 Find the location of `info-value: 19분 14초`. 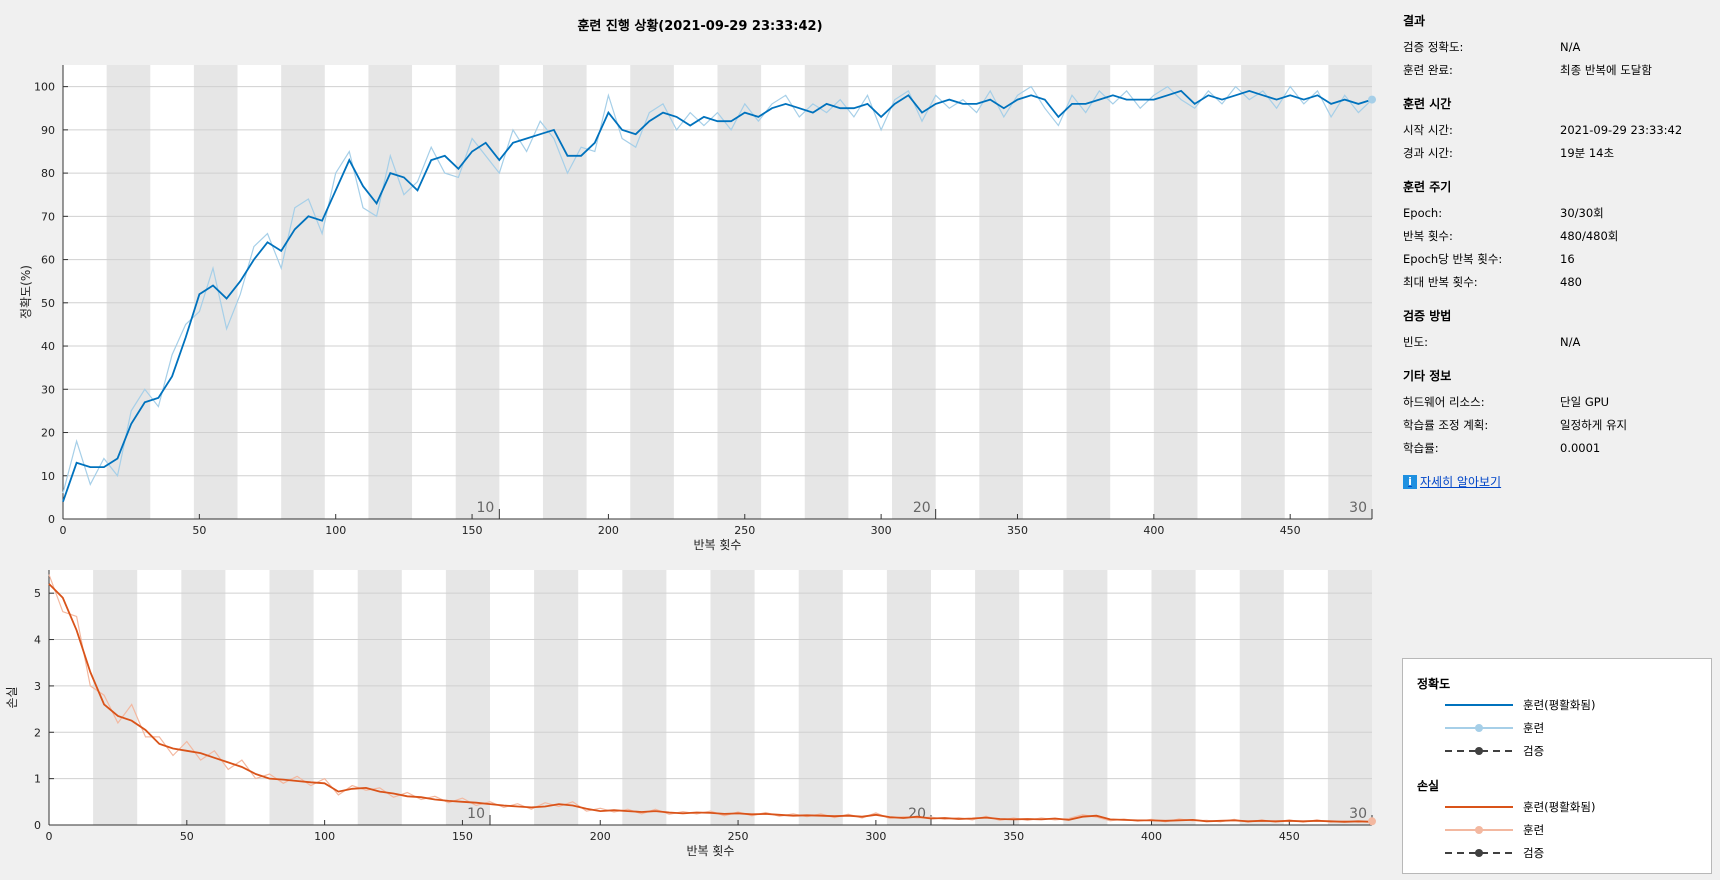

info-value: 19분 14초 is located at coordinates (1587, 152).